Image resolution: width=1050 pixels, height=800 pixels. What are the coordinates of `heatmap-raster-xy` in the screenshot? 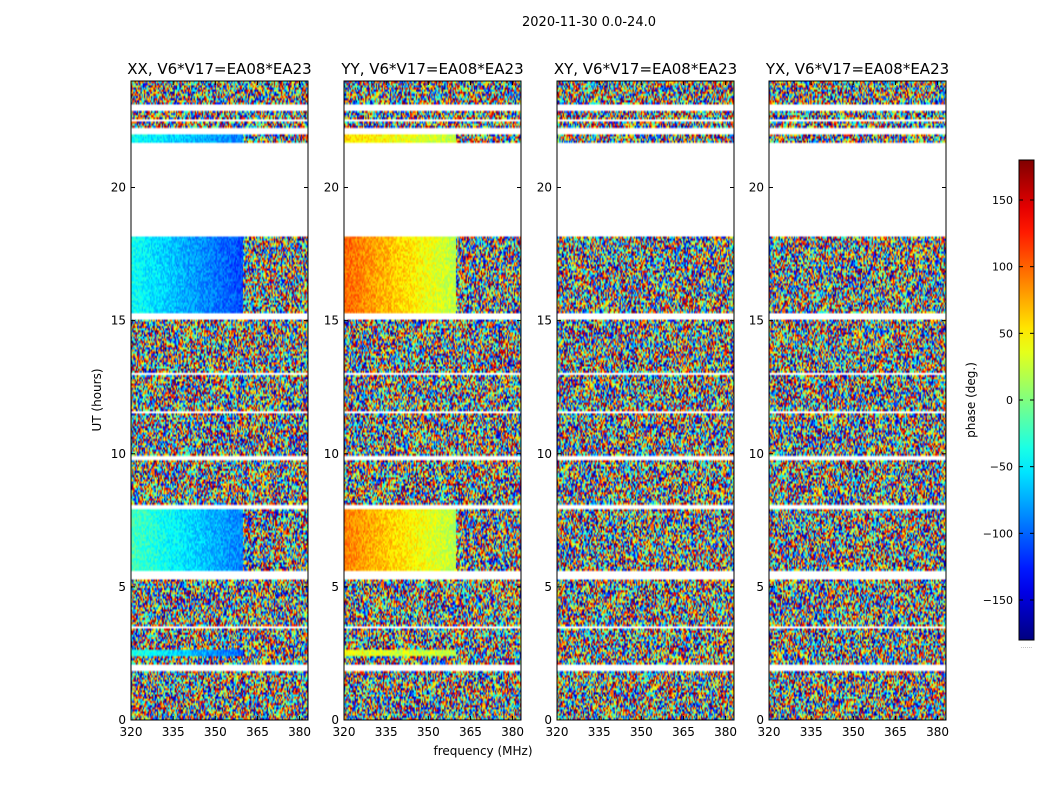 It's located at (645, 400).